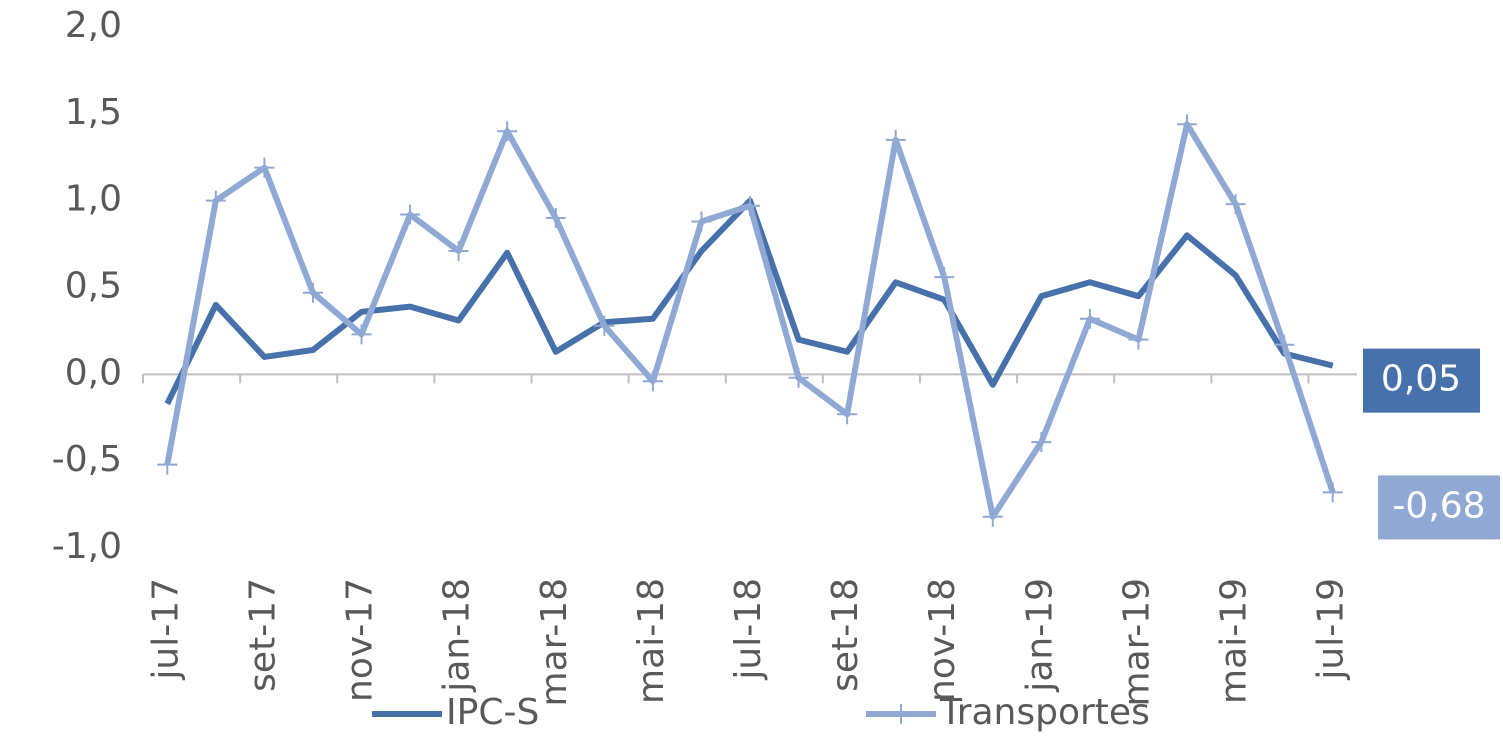 This screenshot has width=1503, height=736. I want to click on y-tick-label: 1,5, so click(93, 112).